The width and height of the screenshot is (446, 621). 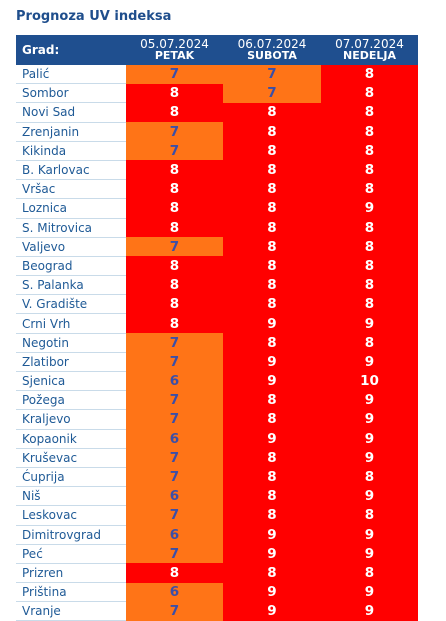 What do you see at coordinates (71, 477) in the screenshot?
I see `city-name: Ćuprija` at bounding box center [71, 477].